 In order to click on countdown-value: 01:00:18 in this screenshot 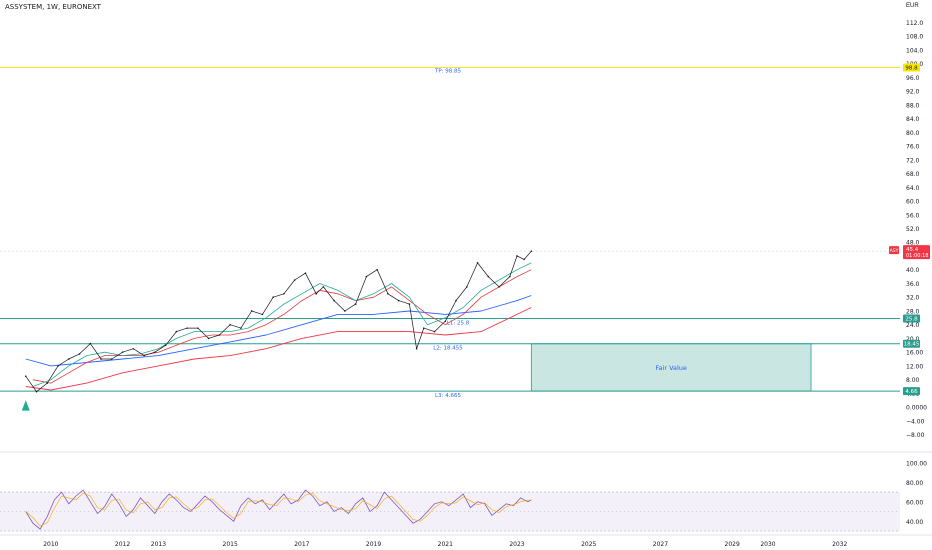, I will do `click(917, 256)`.